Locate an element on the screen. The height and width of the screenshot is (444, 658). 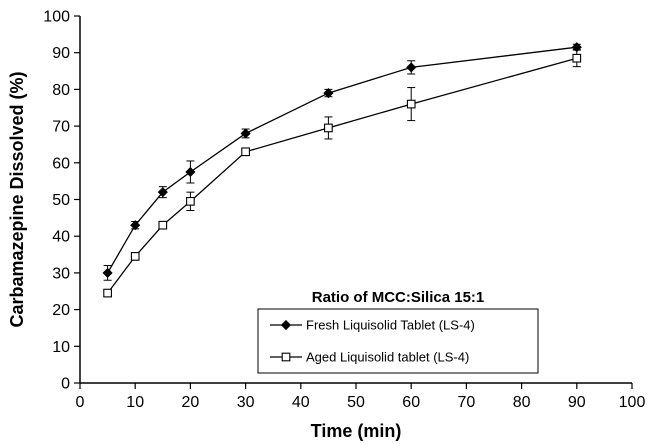
legend-title: Ratio of MCC:Silica 15:1 is located at coordinates (398, 297).